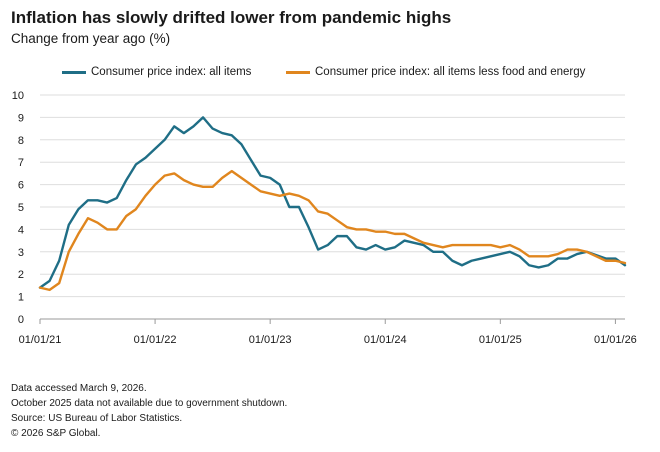  I want to click on note-source: Source: US Bureau of Labor Statistics., so click(97, 418).